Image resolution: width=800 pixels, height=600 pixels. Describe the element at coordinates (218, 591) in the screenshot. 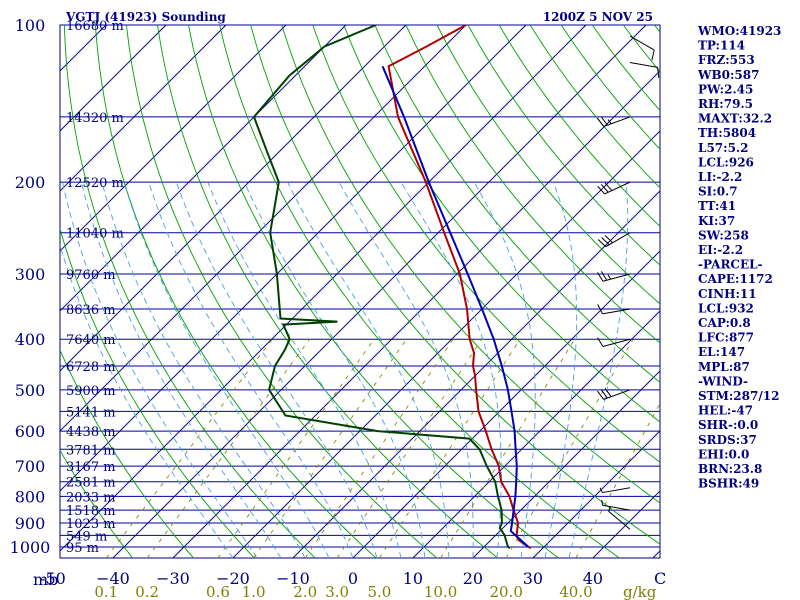

I see `mixing-ratio-tick-label: 0.6` at that location.